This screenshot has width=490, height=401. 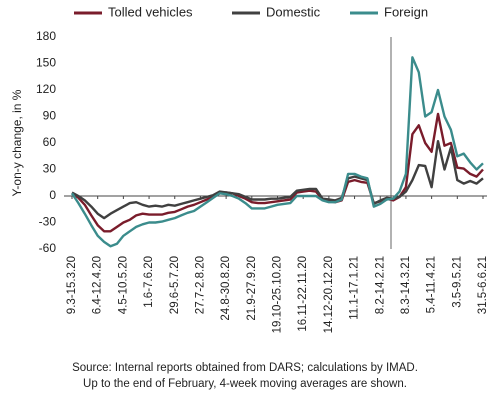 What do you see at coordinates (46, 63) in the screenshot?
I see `y-tick-label: 150` at bounding box center [46, 63].